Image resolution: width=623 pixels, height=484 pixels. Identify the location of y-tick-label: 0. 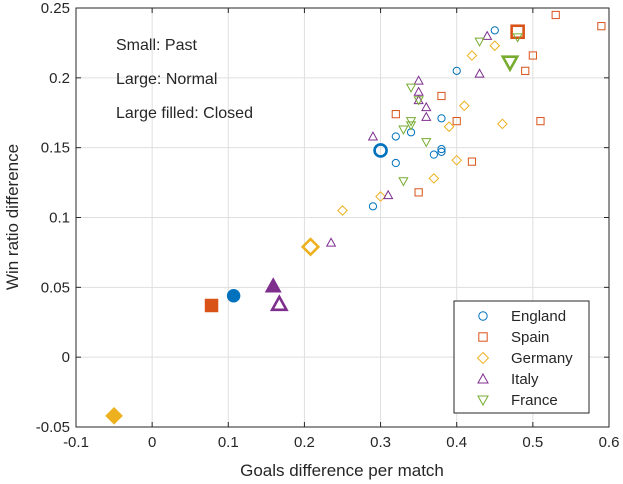
(66, 357).